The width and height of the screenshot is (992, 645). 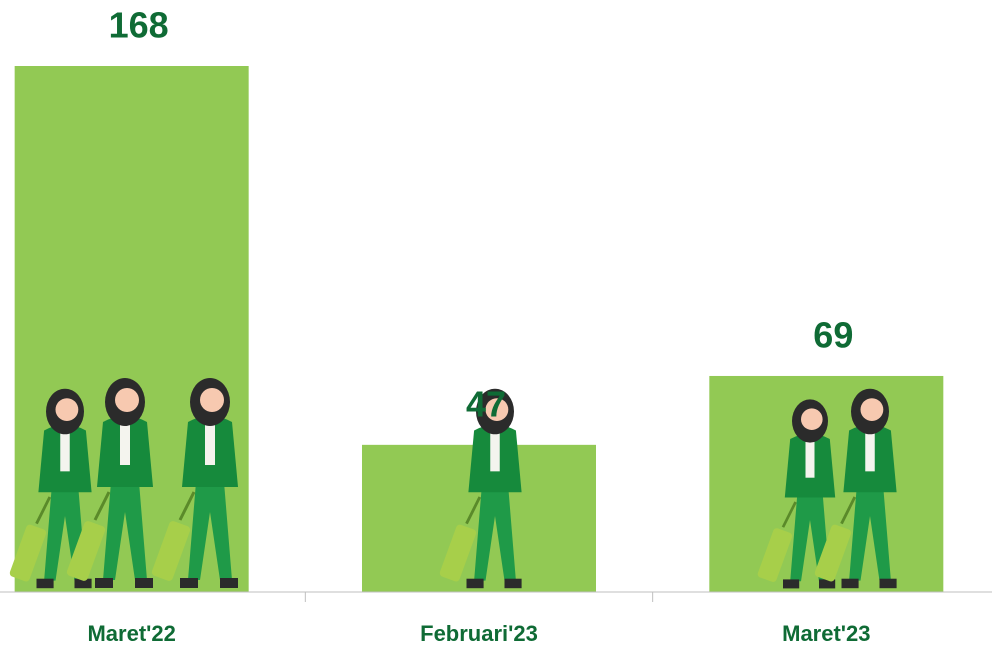 What do you see at coordinates (139, 25) in the screenshot?
I see `value-label: 168` at bounding box center [139, 25].